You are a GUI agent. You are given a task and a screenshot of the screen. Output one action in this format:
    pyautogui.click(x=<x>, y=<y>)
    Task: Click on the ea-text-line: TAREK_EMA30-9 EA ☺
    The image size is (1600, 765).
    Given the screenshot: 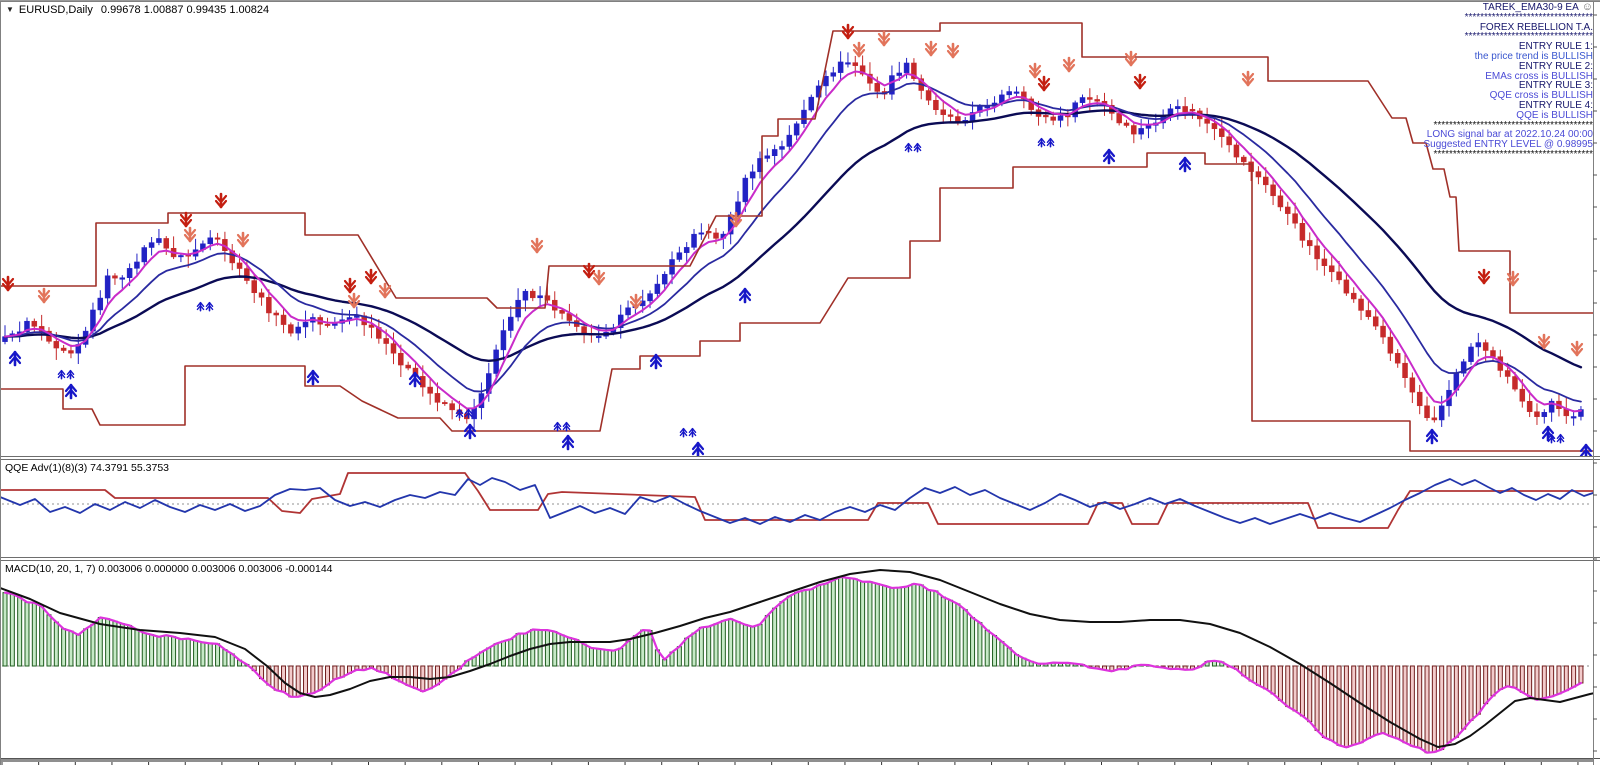 What is the action you would take?
    pyautogui.click(x=1537, y=7)
    